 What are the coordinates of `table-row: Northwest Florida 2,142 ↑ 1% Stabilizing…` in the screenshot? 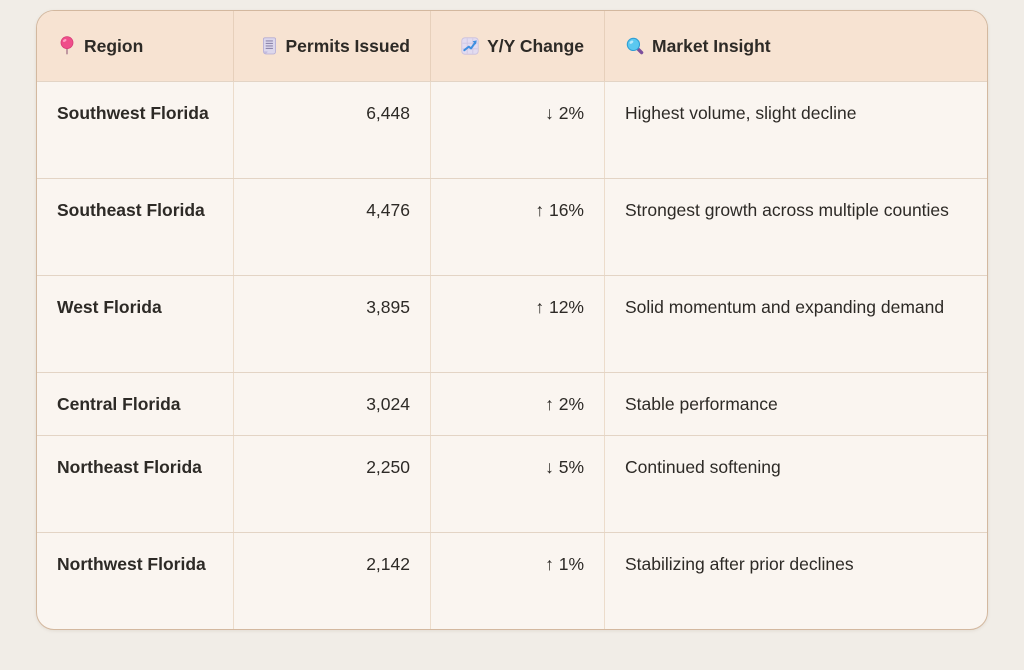 It's located at (512, 580).